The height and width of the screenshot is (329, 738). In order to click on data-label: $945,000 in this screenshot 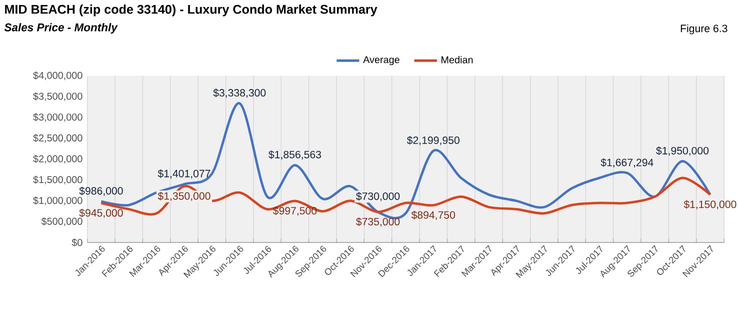, I will do `click(101, 213)`.